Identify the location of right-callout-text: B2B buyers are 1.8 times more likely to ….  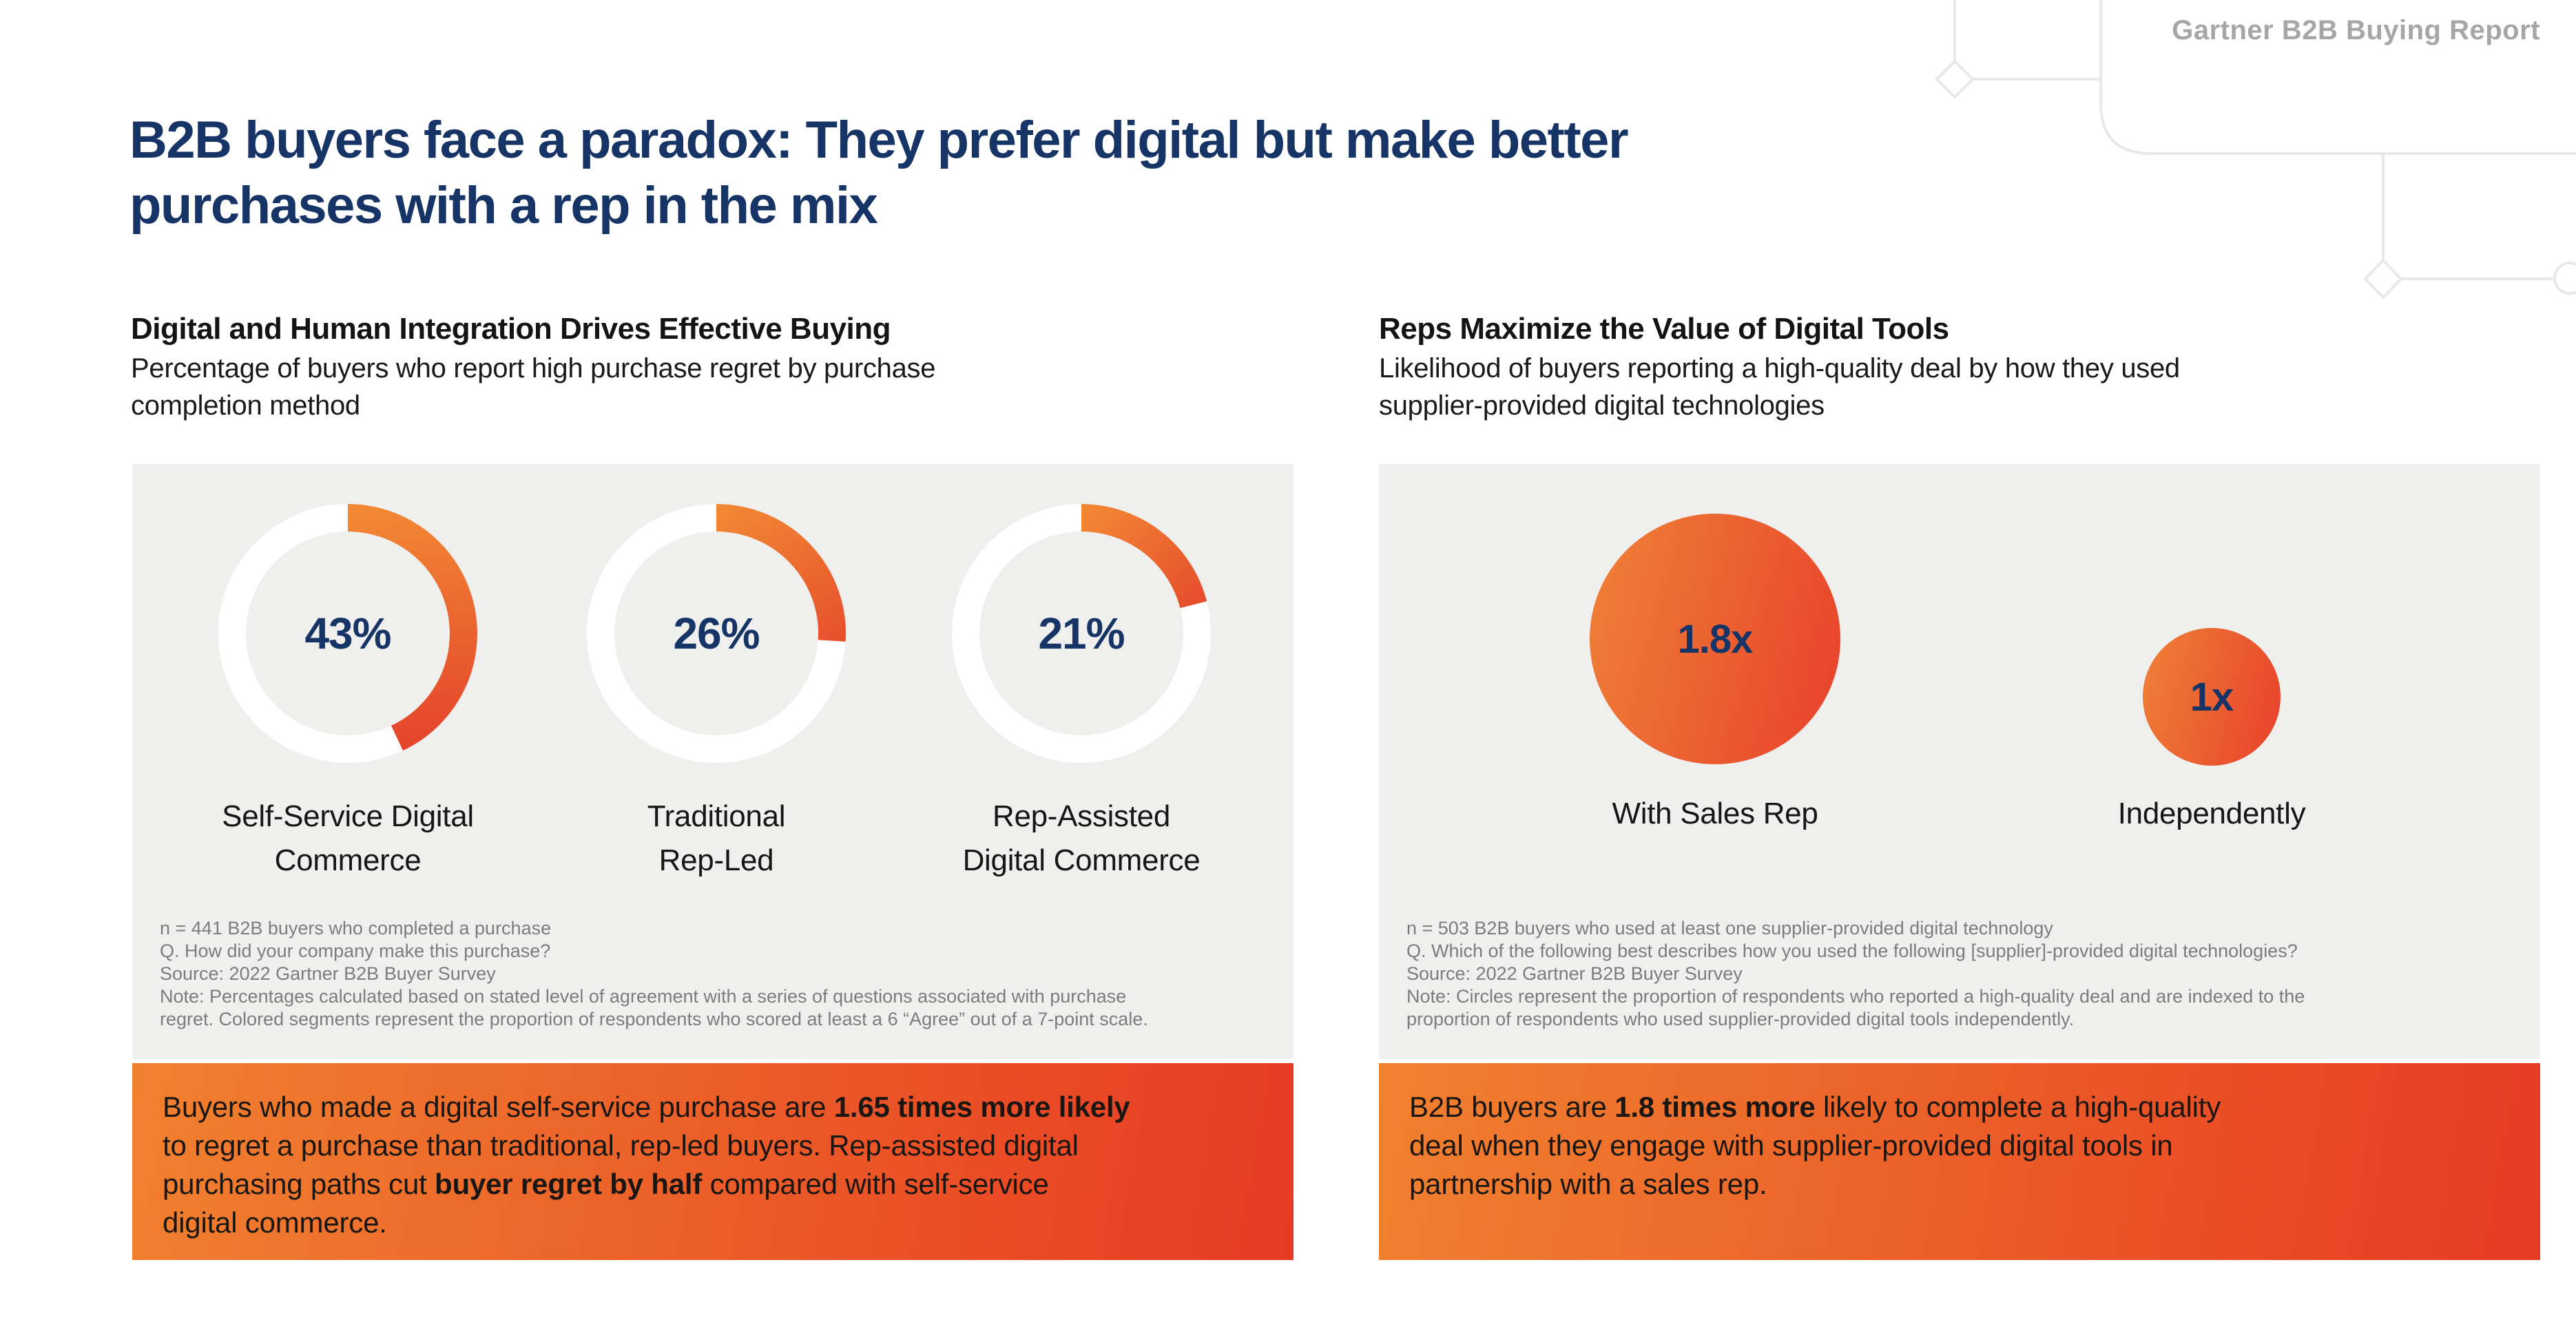
(1815, 1145).